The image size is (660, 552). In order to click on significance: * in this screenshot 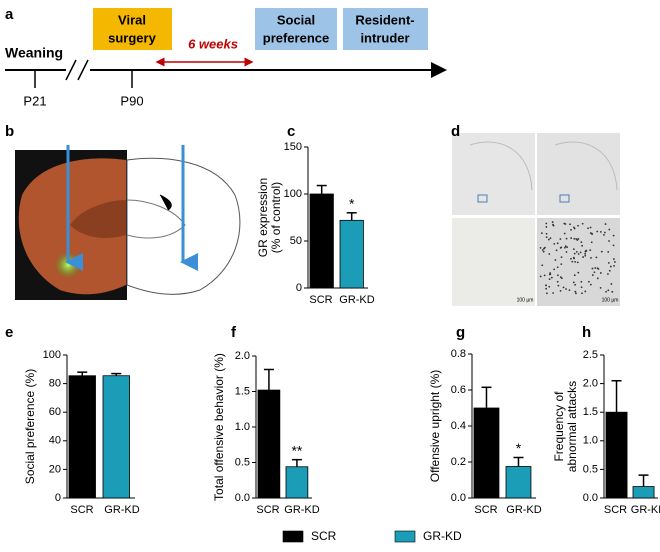, I will do `click(519, 448)`.